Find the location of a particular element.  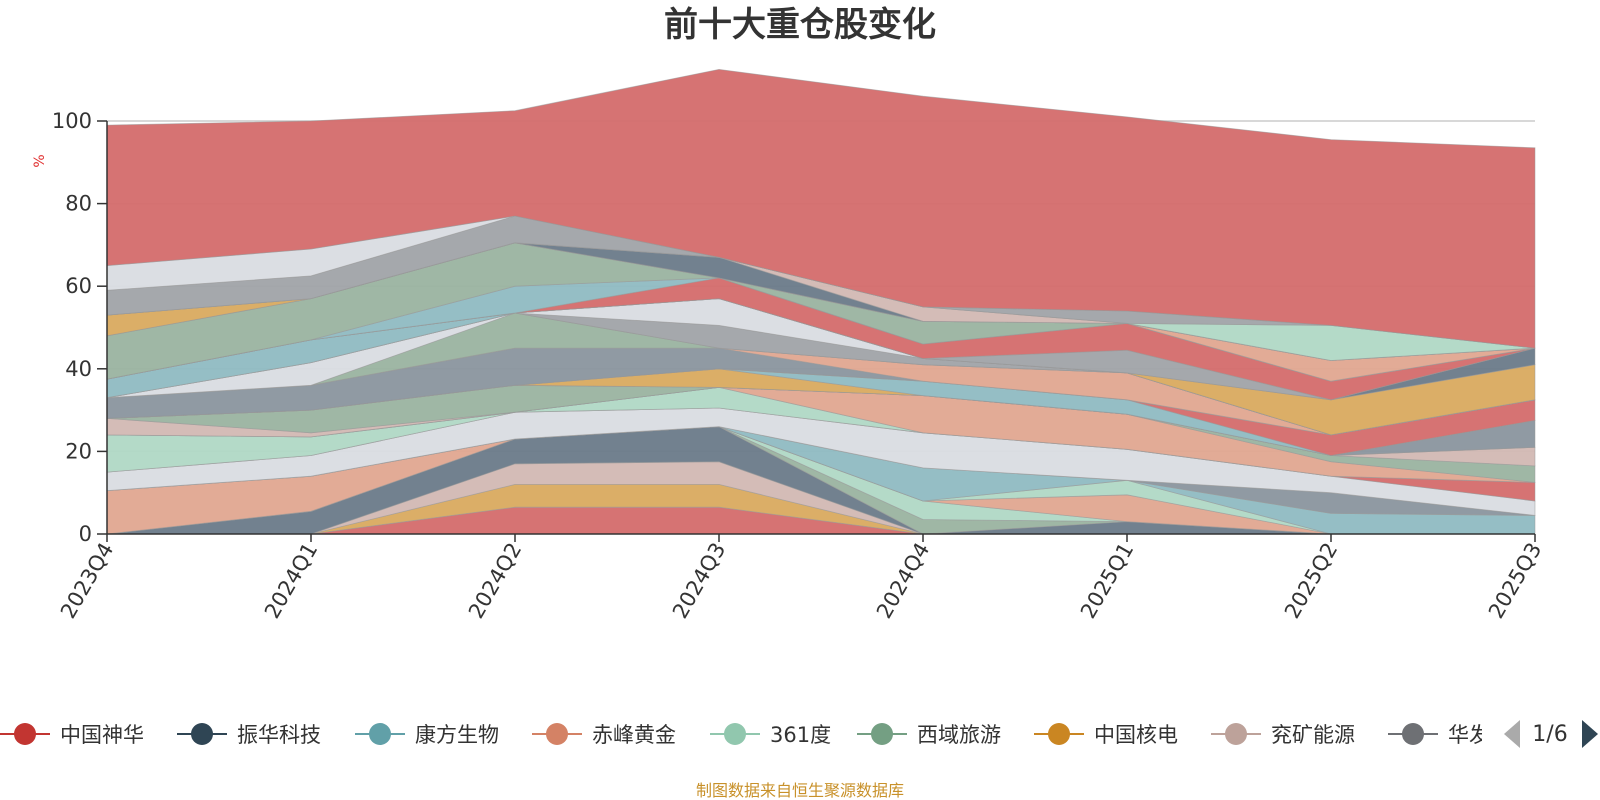

x-tick-label: 2024Q4 is located at coordinates (903, 581).